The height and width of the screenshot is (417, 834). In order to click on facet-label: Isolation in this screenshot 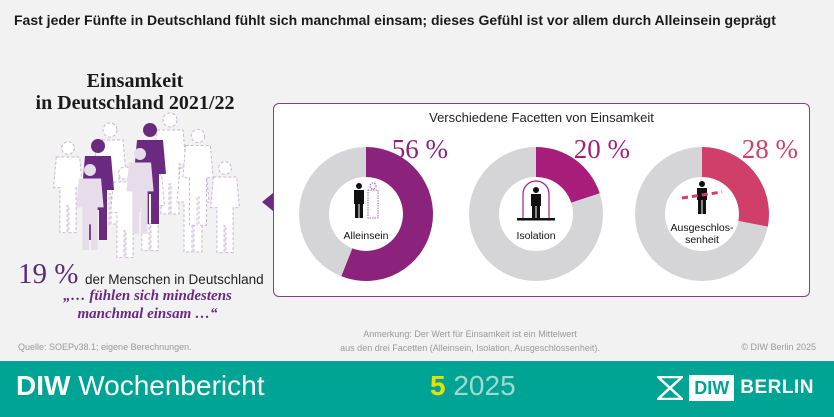, I will do `click(536, 236)`.